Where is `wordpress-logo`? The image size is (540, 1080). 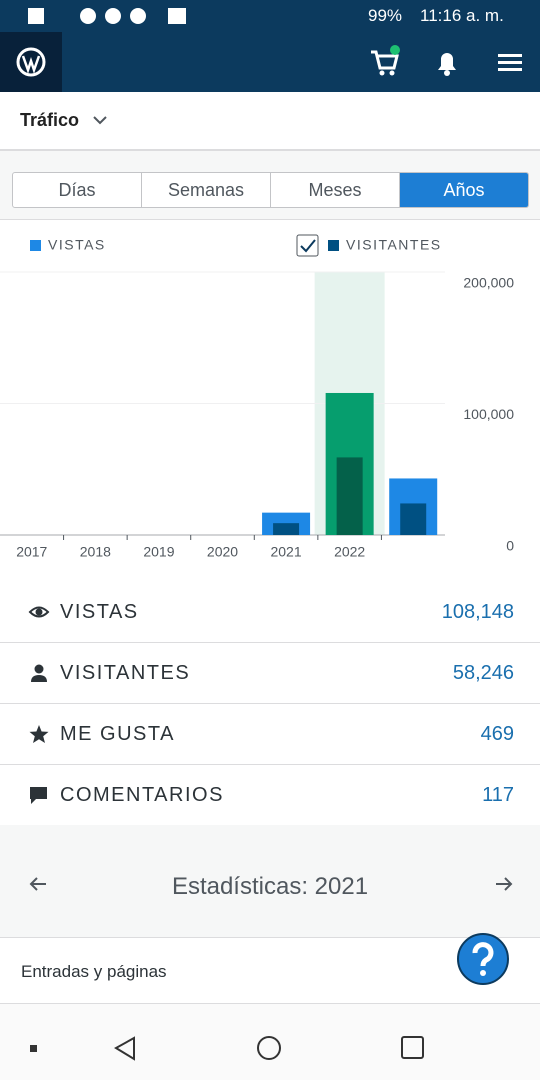 wordpress-logo is located at coordinates (31, 62).